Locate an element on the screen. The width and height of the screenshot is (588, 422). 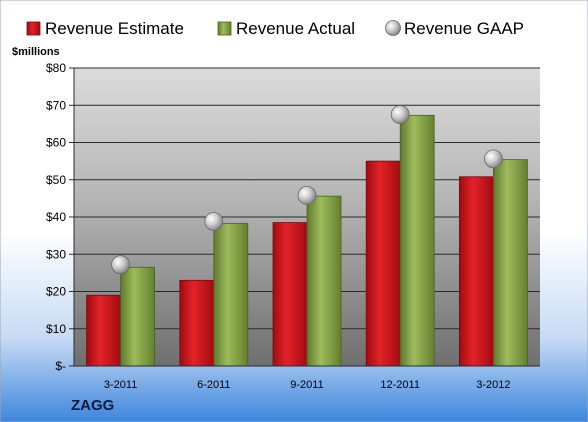
y-tick-label: $- is located at coordinates (60, 366).